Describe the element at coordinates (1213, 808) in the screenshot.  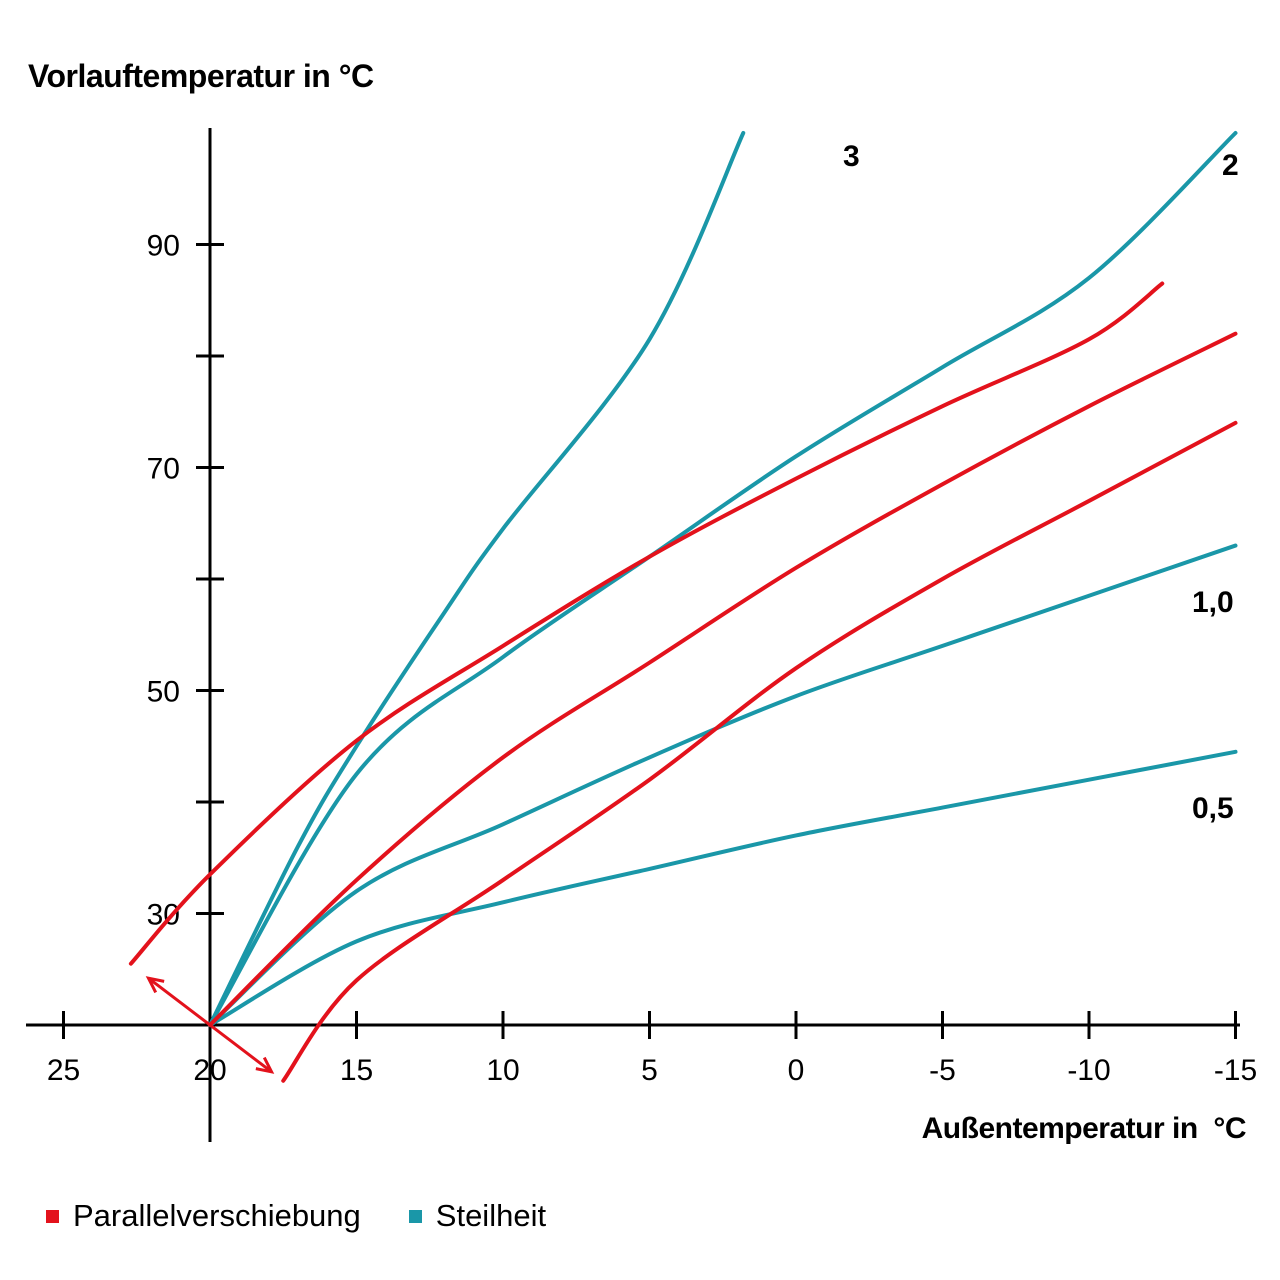
I see `curve-label: 0,5` at that location.